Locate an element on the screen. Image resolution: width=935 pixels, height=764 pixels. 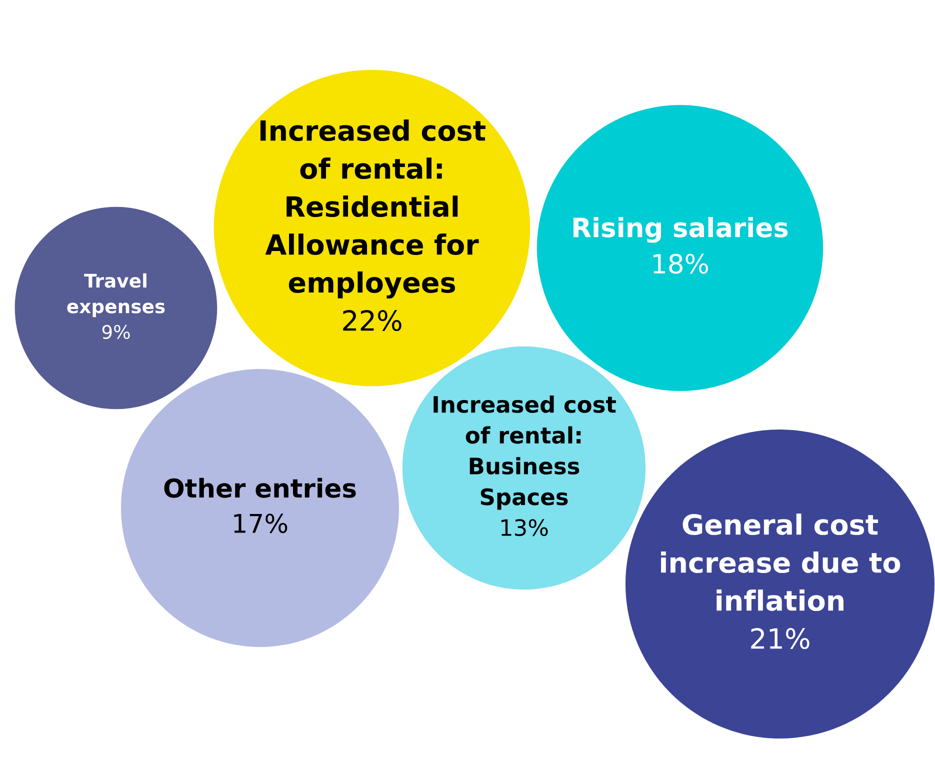
data-label: 17% is located at coordinates (261, 524).